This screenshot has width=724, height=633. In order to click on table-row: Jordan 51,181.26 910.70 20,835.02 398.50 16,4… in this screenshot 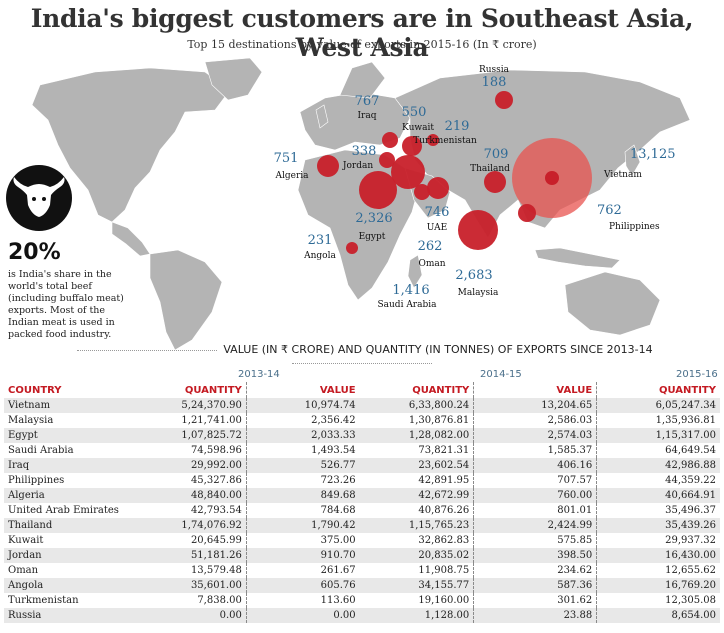, I will do `click(362, 555)`.